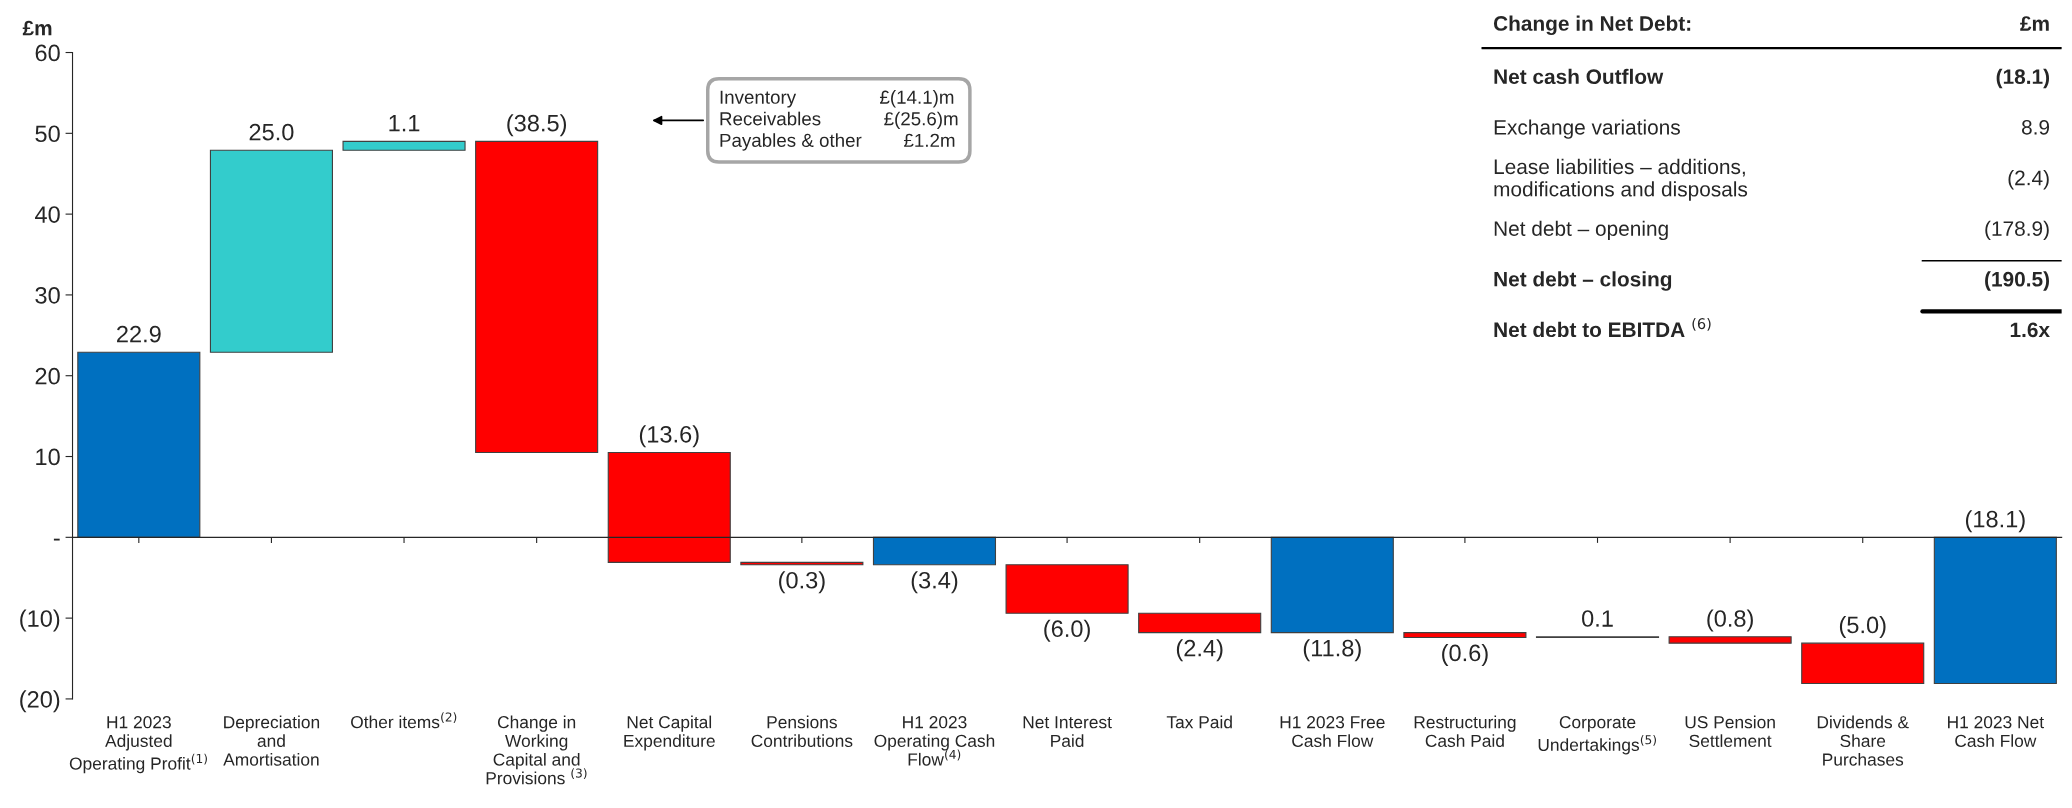  I want to click on data-label: (18.1), so click(1995, 521).